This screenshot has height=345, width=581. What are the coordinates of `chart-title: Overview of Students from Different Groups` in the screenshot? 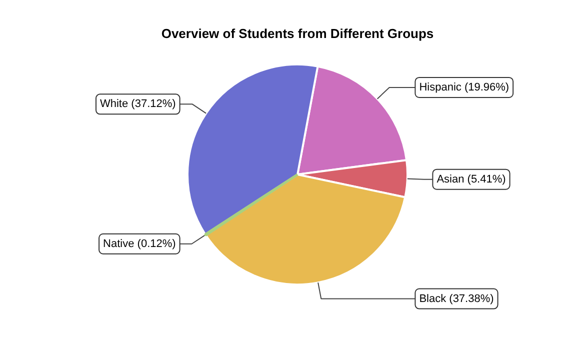 It's located at (297, 33).